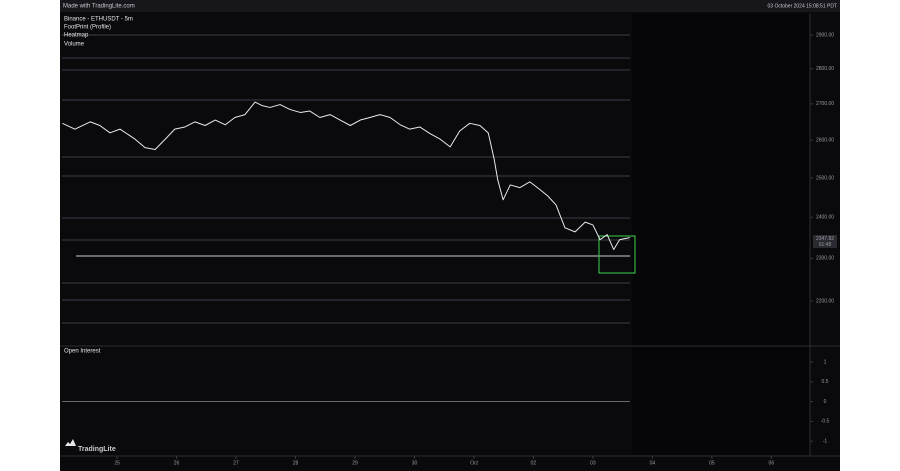  What do you see at coordinates (825, 422) in the screenshot?
I see `y-tick-label: -0.5` at bounding box center [825, 422].